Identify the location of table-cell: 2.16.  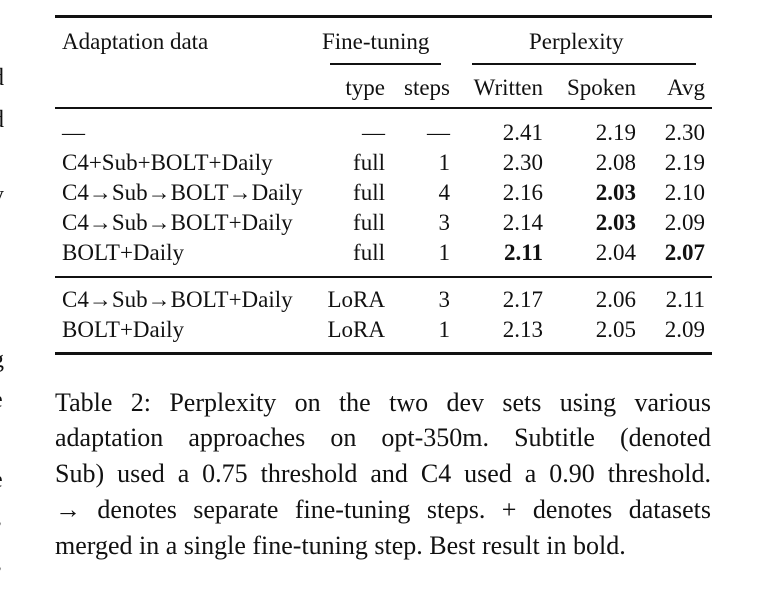
(522, 192).